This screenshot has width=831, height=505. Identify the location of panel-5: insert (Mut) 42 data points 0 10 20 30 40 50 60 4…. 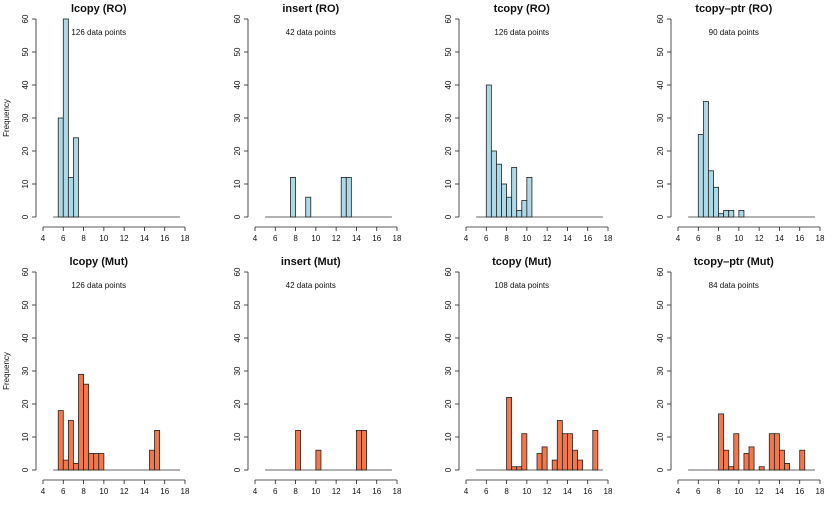
(317, 376).